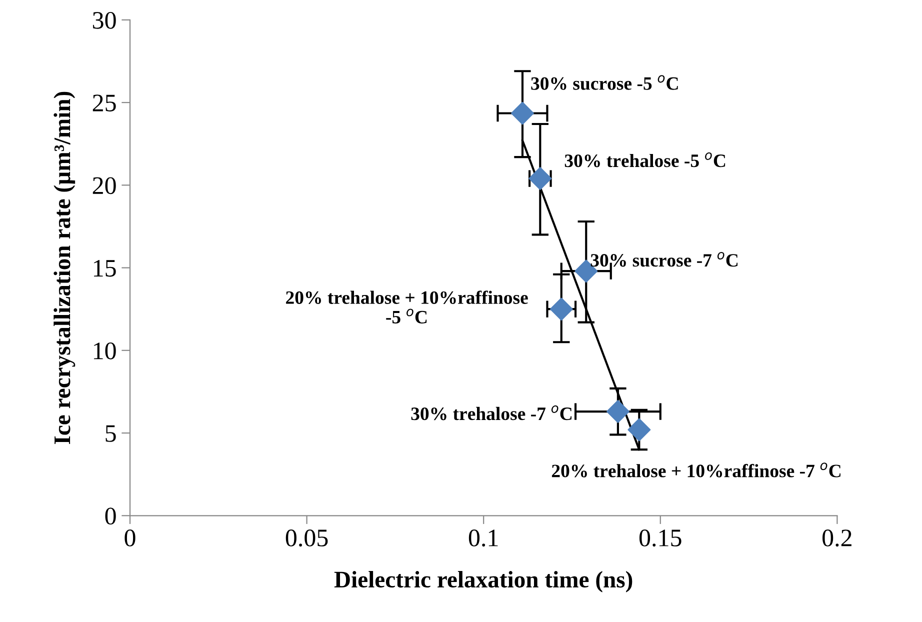 This screenshot has width=922, height=622. What do you see at coordinates (645, 160) in the screenshot?
I see `annotation: 30% trehalose -5 $^{o}$C` at bounding box center [645, 160].